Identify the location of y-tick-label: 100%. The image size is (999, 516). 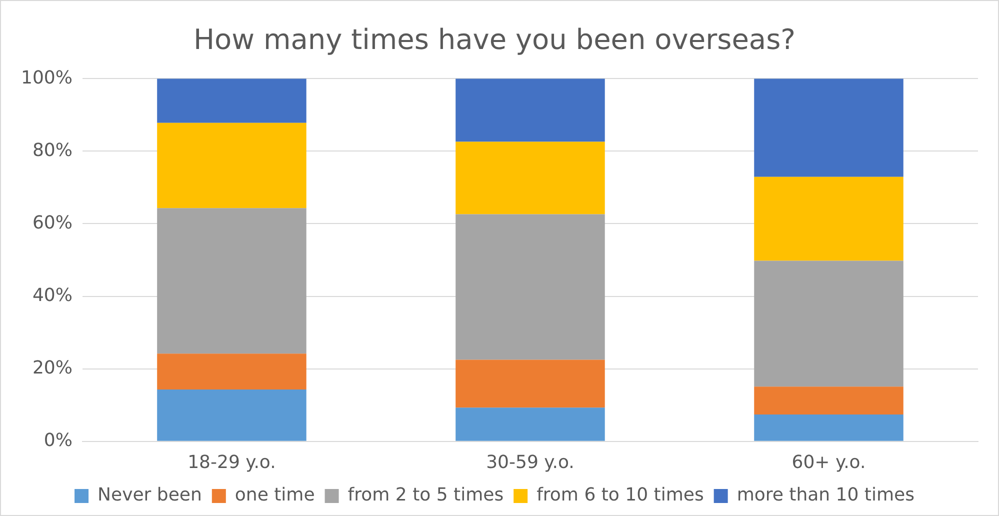
(46, 77).